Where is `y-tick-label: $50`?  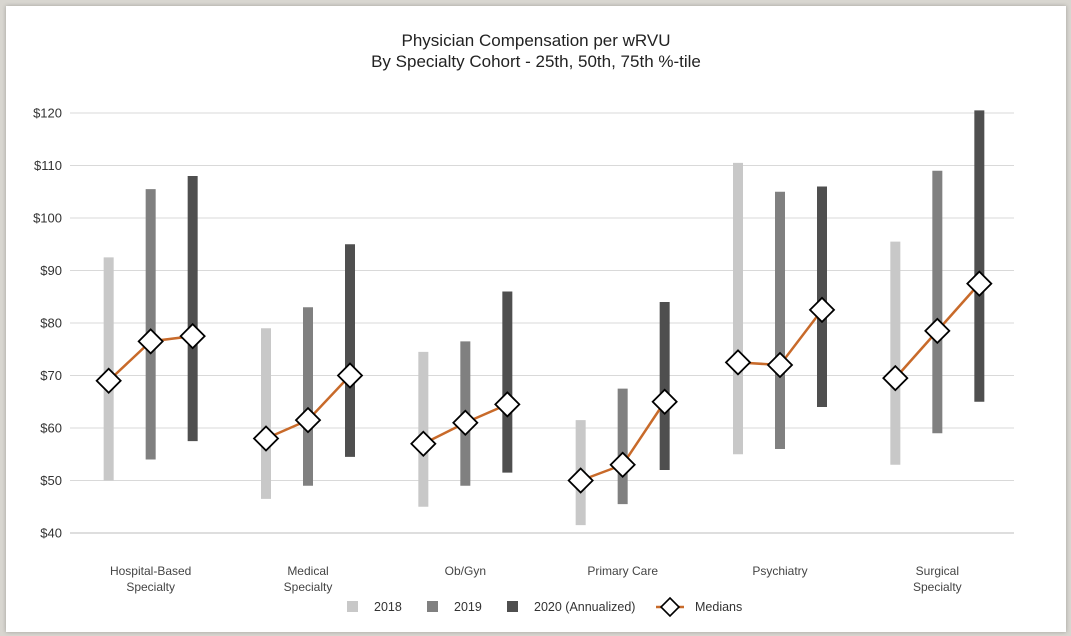
y-tick-label: $50 is located at coordinates (51, 480).